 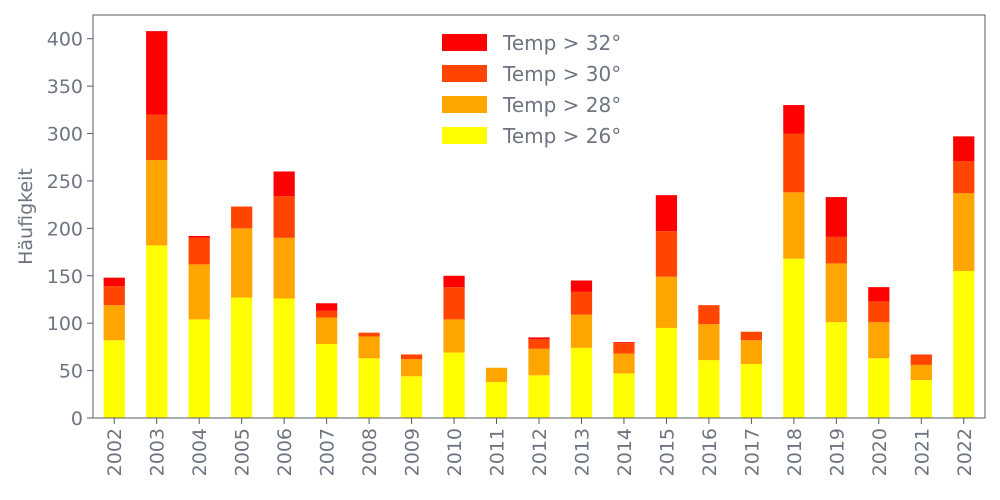 What do you see at coordinates (26, 216) in the screenshot?
I see `y-axis-label: Häufigkeit` at bounding box center [26, 216].